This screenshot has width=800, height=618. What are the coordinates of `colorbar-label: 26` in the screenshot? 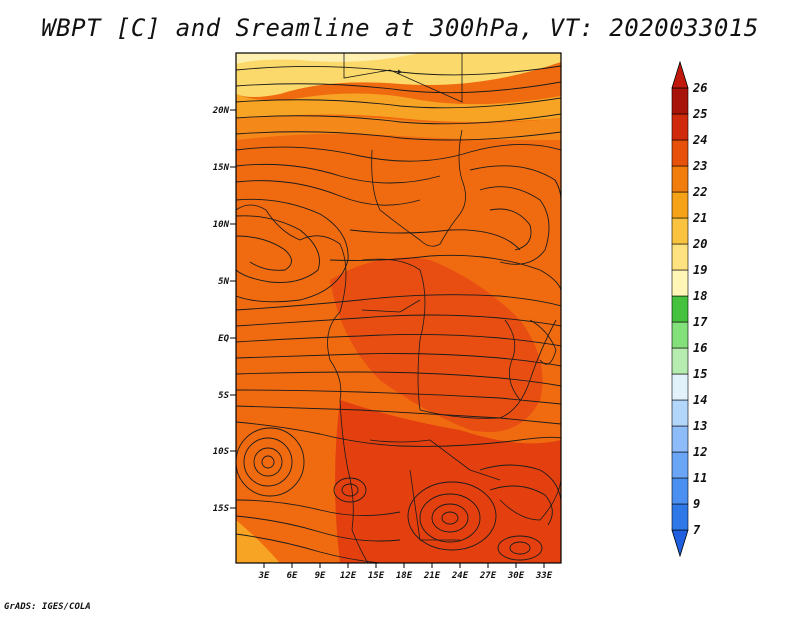 It's located at (699, 88).